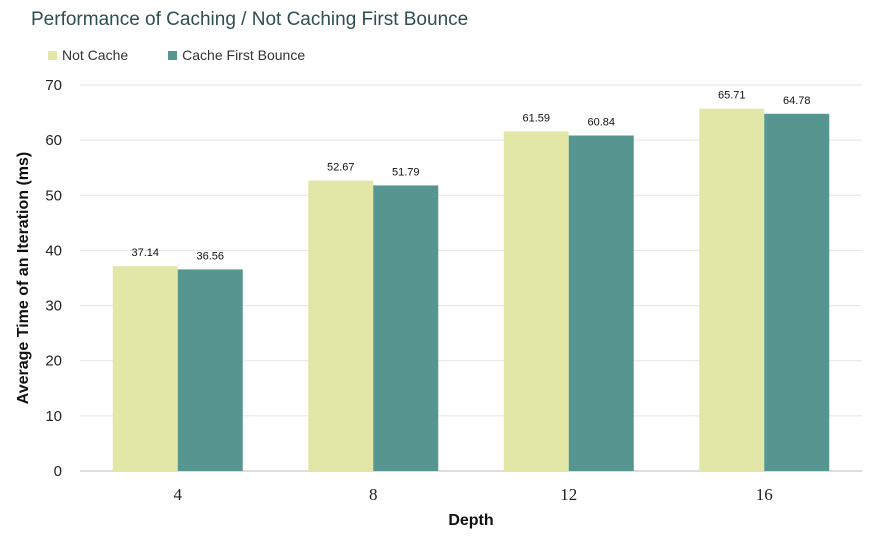  What do you see at coordinates (764, 494) in the screenshot?
I see `x-tick-label: 16` at bounding box center [764, 494].